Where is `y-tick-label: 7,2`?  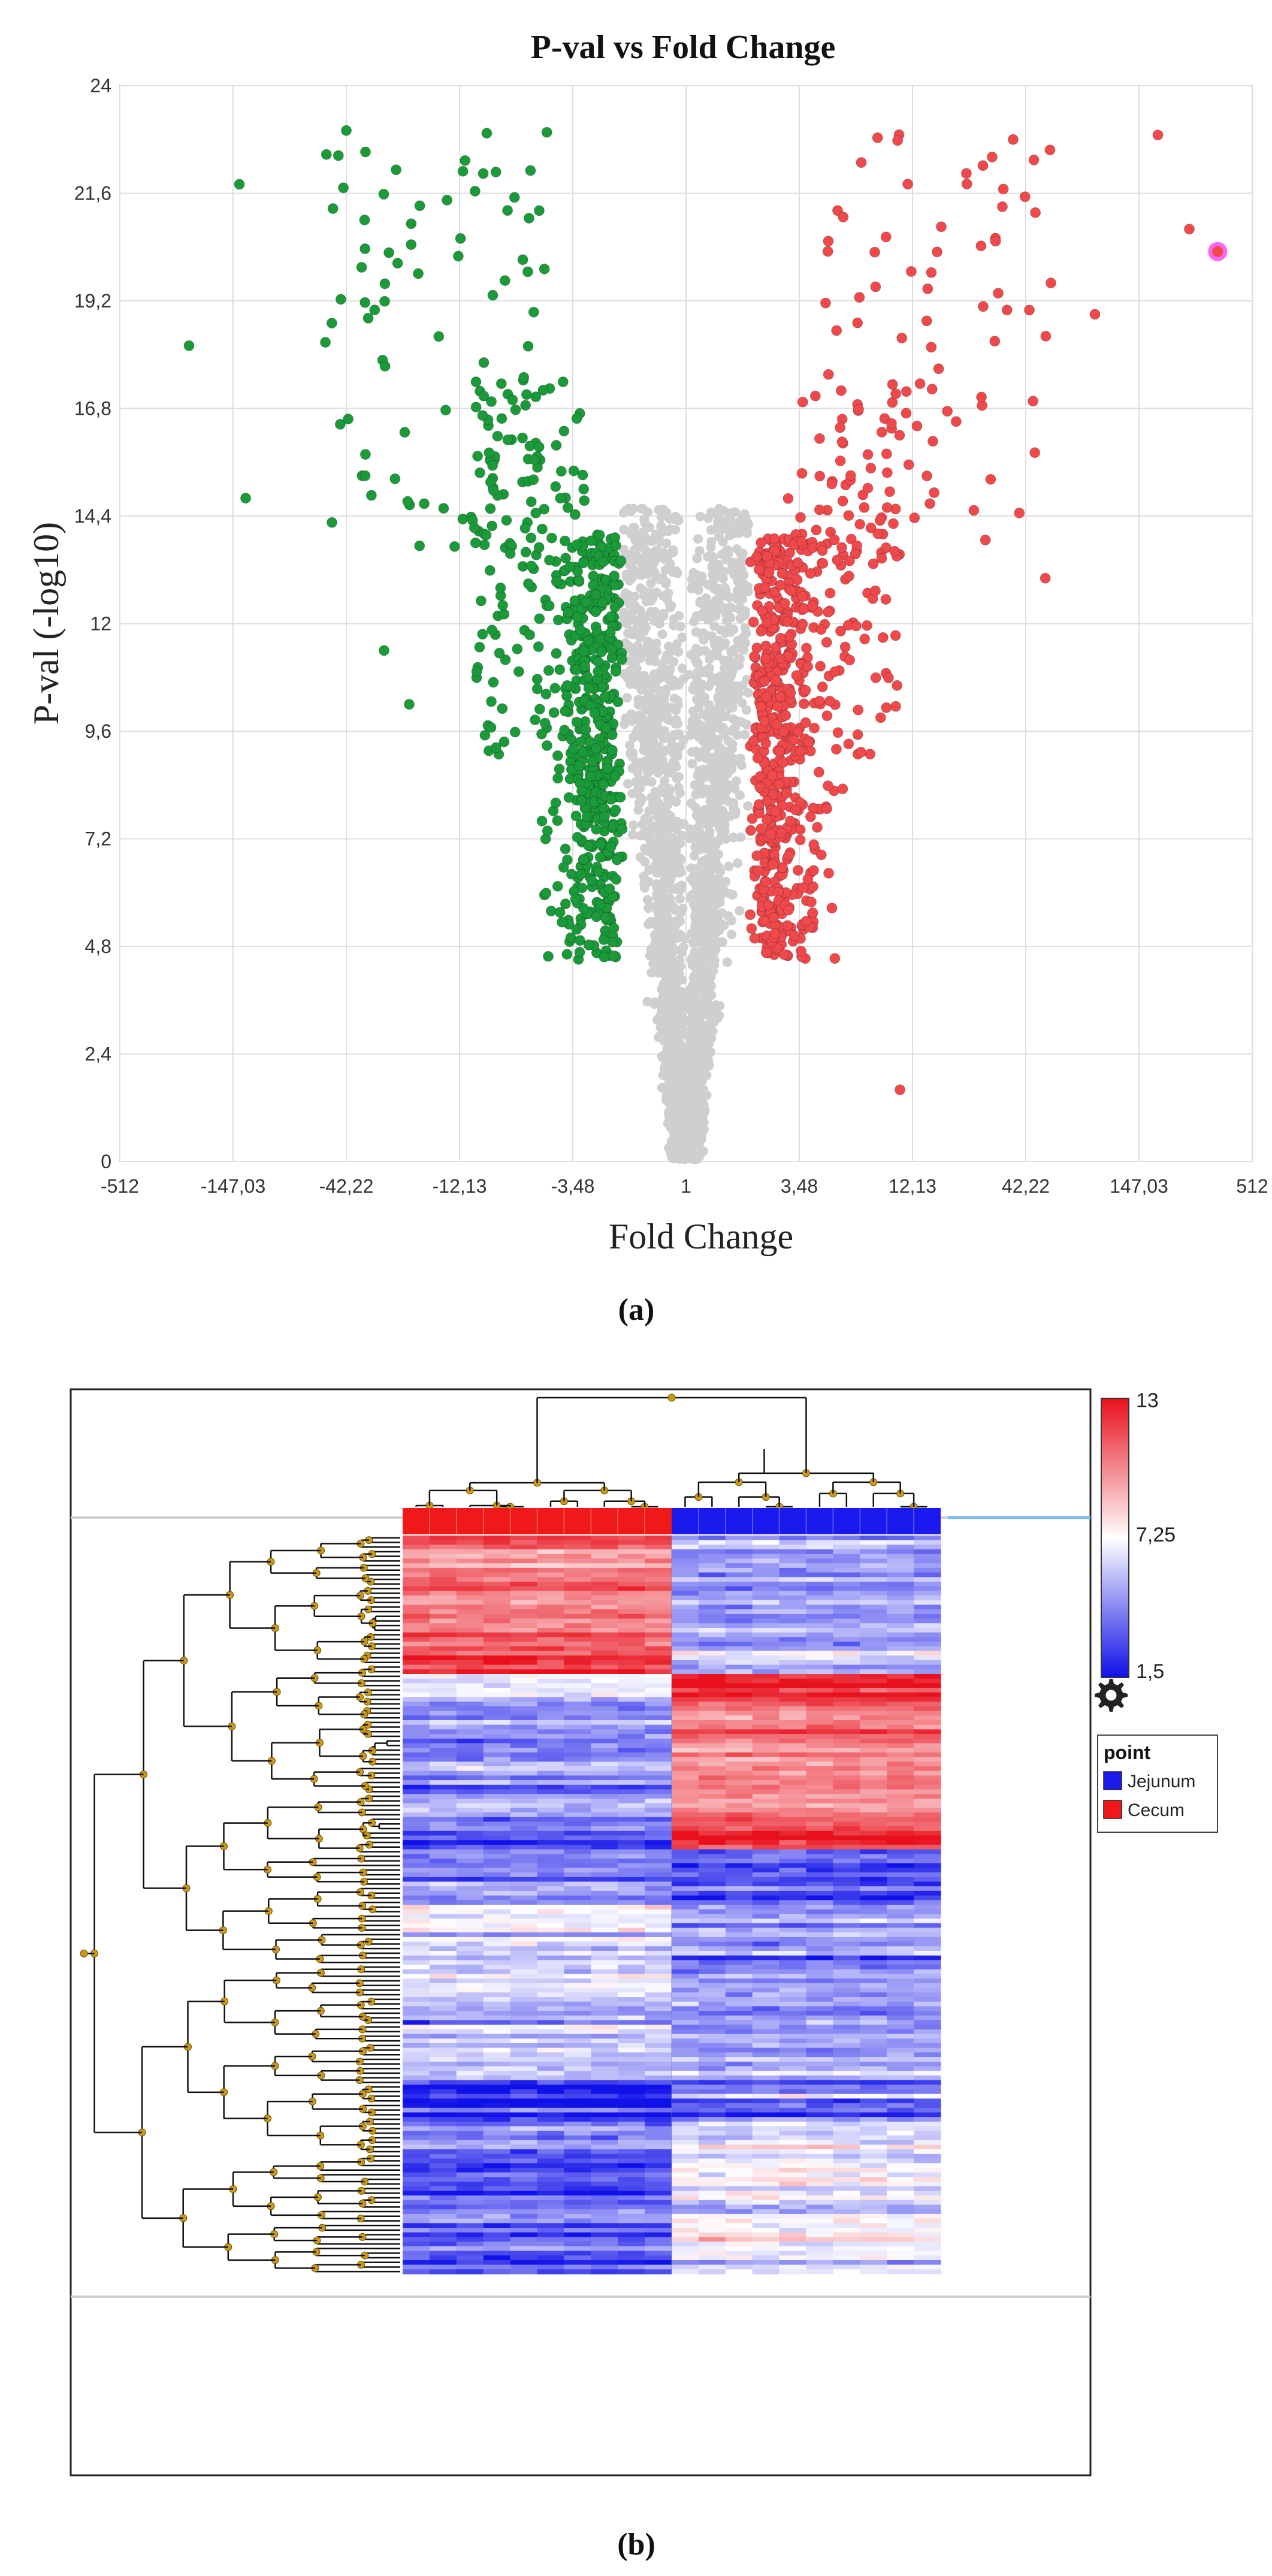
y-tick-label: 7,2 is located at coordinates (98, 839).